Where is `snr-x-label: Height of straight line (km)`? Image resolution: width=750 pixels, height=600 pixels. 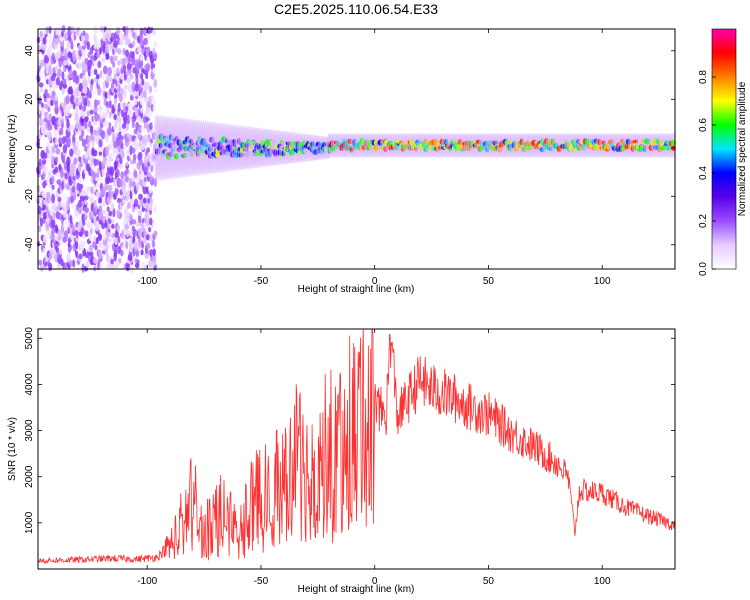
snr-x-label: Height of straight line (km) is located at coordinates (356, 589).